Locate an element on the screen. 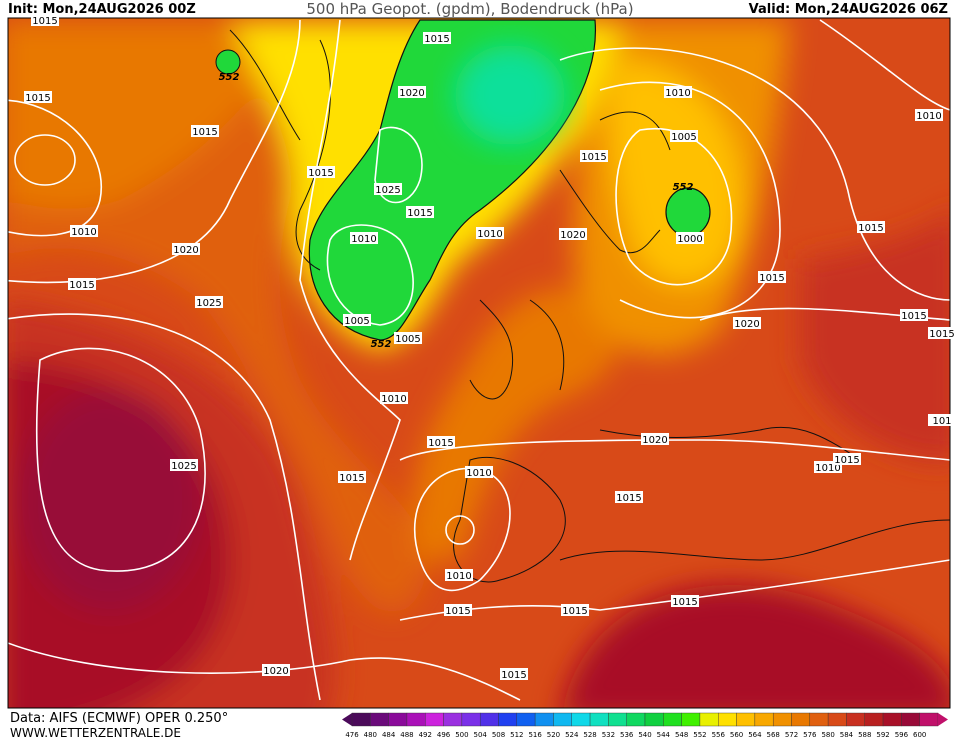  map-title: 500 hPa Geopot. (gpdm), Bodendruck (hPa) is located at coordinates (469, 9).